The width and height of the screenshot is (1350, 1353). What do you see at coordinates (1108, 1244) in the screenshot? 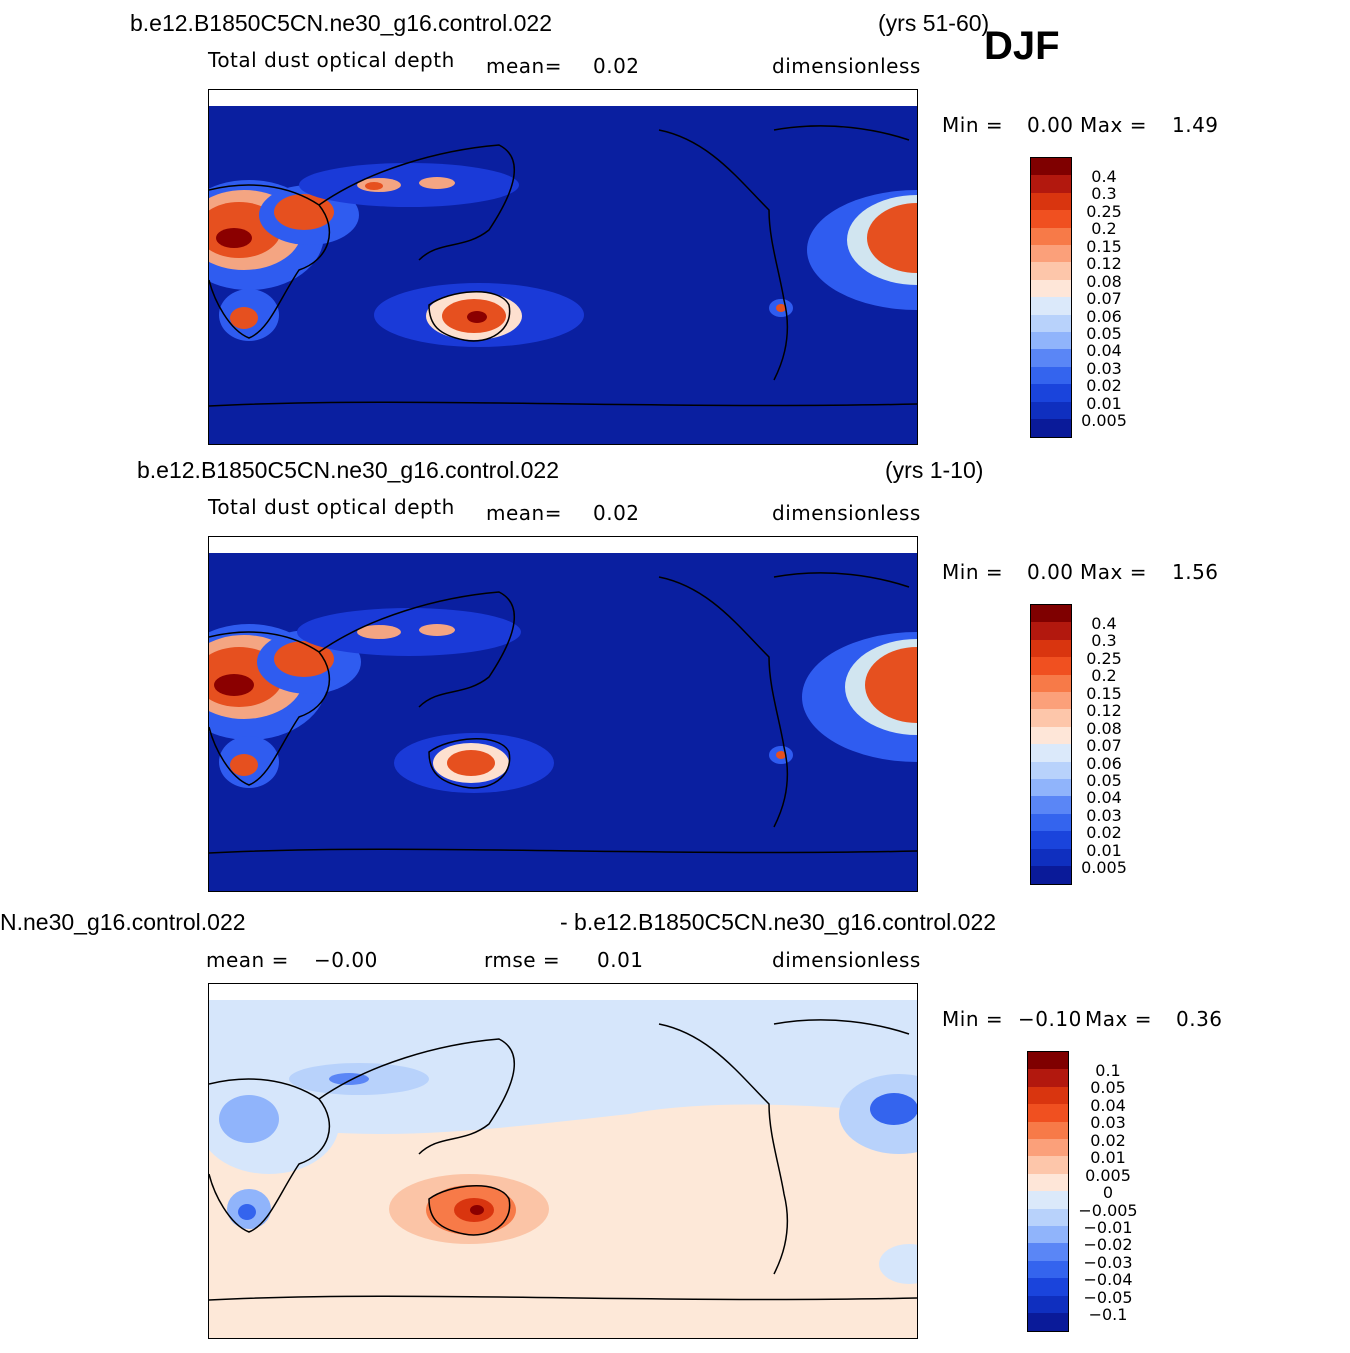
I see `tick-label: −0.02` at bounding box center [1108, 1244].